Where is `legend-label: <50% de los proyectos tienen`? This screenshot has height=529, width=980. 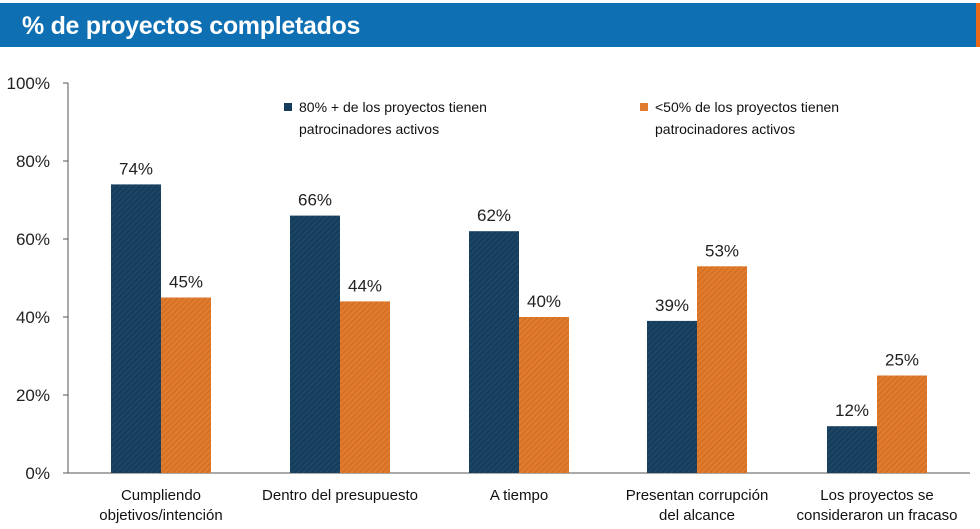
legend-label: <50% de los proyectos tienen is located at coordinates (747, 107).